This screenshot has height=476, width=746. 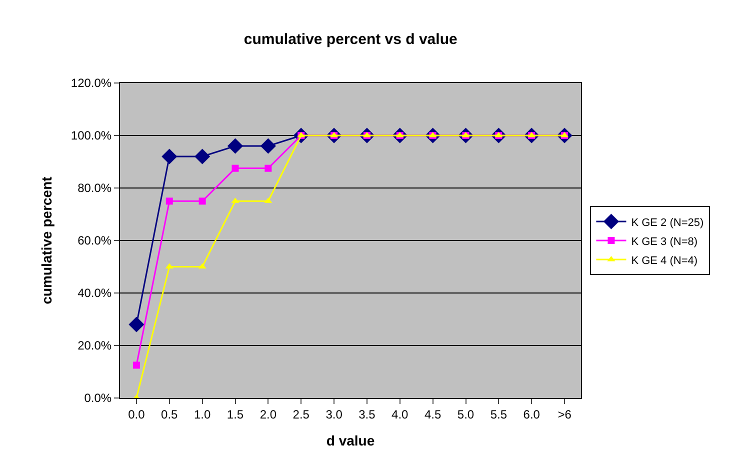 I want to click on chart-title: cumulative percent vs d value, so click(x=351, y=39).